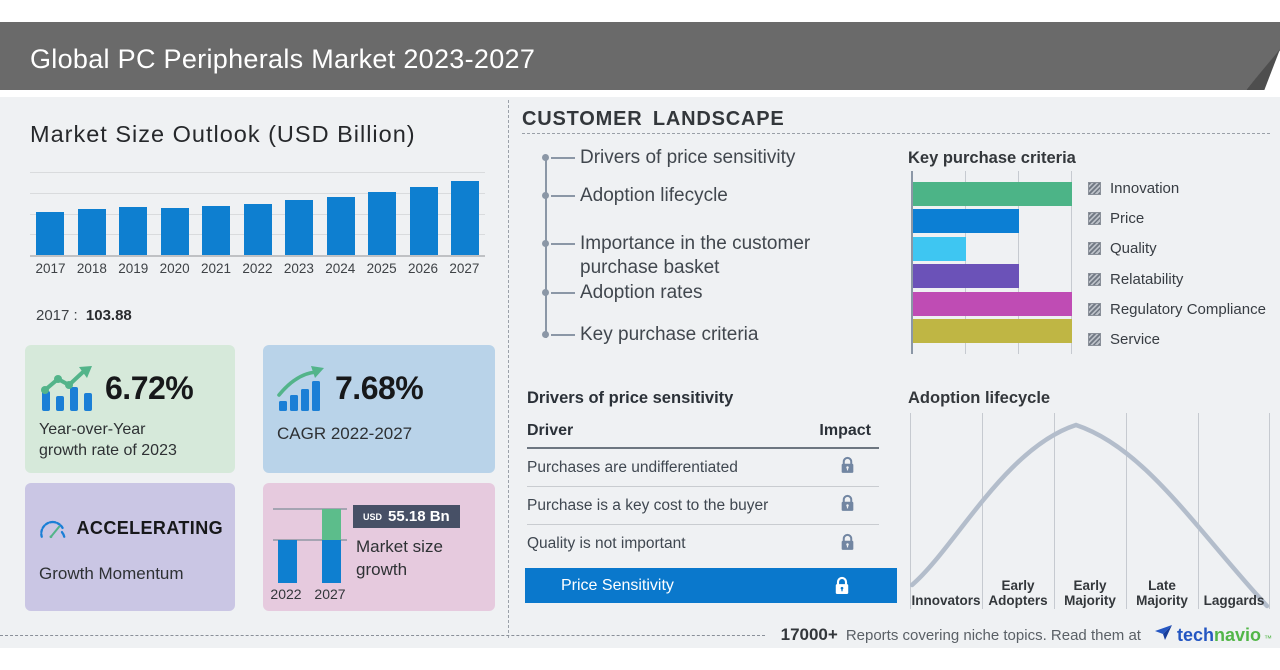 The image size is (1280, 670). Describe the element at coordinates (703, 544) in the screenshot. I see `driver-row: Quality is not important` at that location.